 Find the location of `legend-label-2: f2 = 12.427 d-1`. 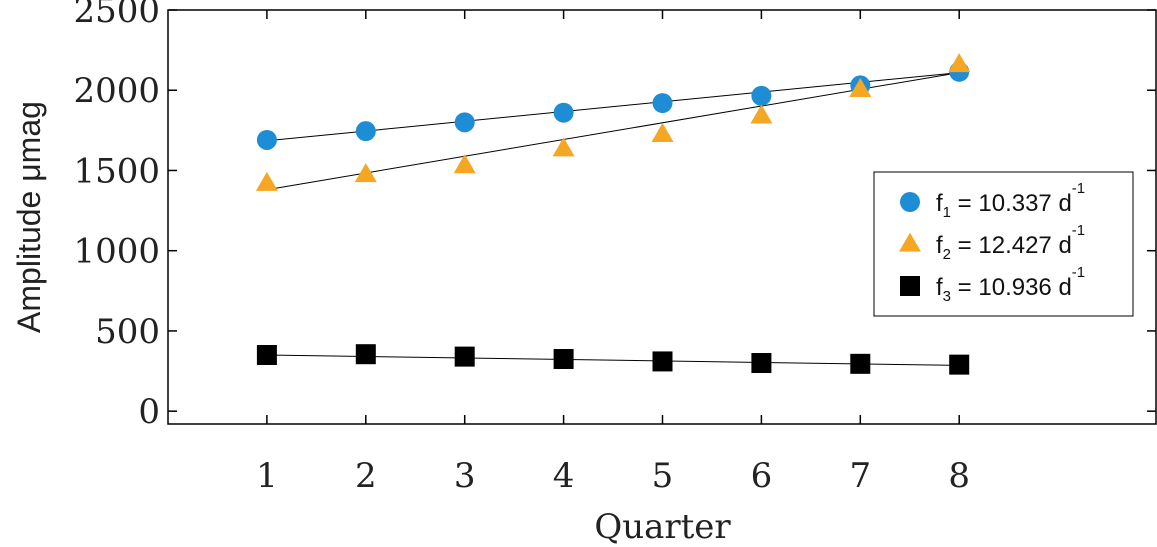

legend-label-2: f2 = 12.427 d-1 is located at coordinates (1010, 242).